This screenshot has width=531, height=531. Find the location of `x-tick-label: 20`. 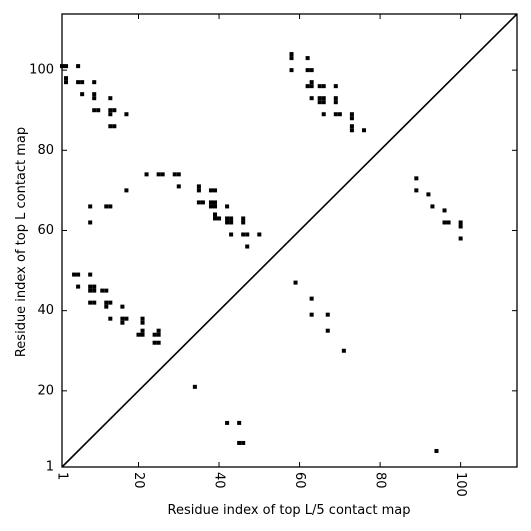

x-tick-label: 20 is located at coordinates (138, 480).